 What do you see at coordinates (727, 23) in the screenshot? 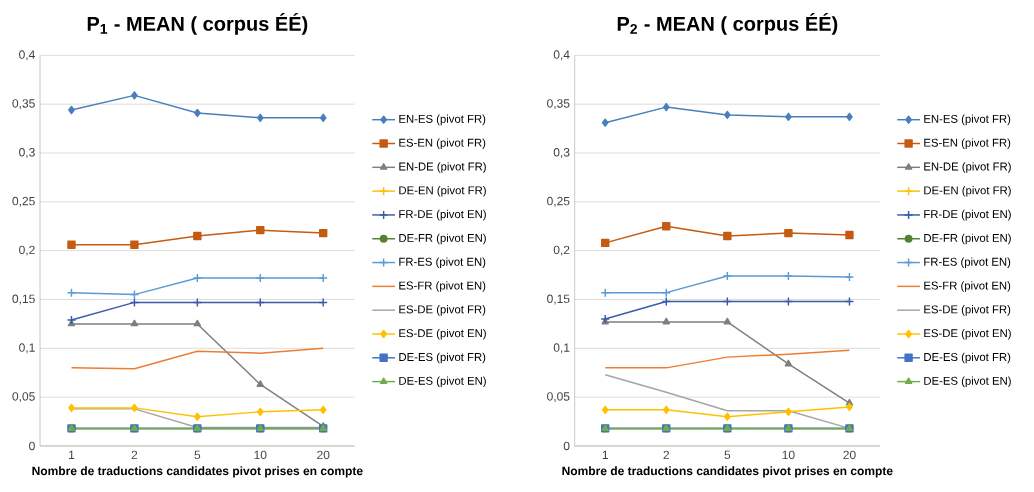
I see `chart-title: P$_{2}$ - MEAN ( corpus ÉÉ)` at bounding box center [727, 23].